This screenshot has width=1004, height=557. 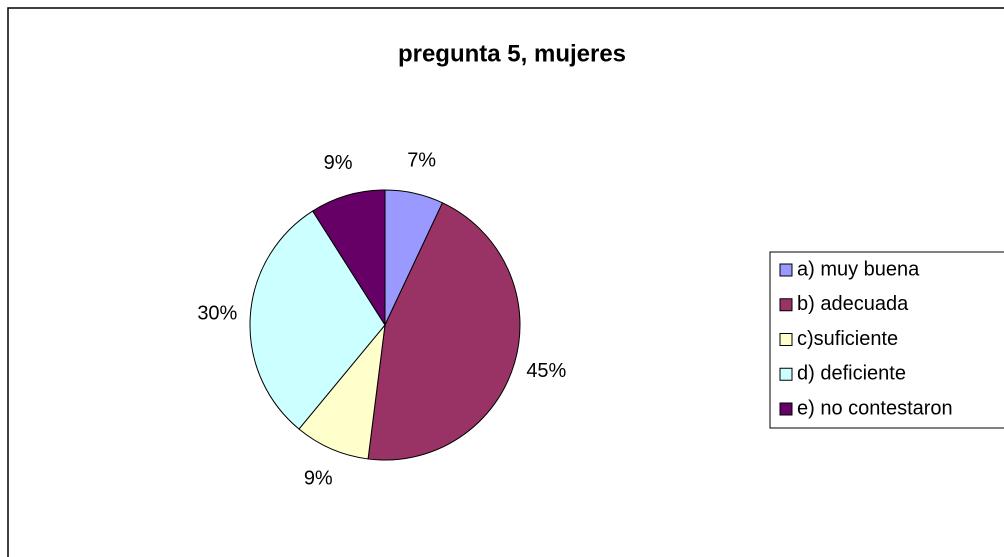 I want to click on data-label: 45%, so click(x=546, y=371).